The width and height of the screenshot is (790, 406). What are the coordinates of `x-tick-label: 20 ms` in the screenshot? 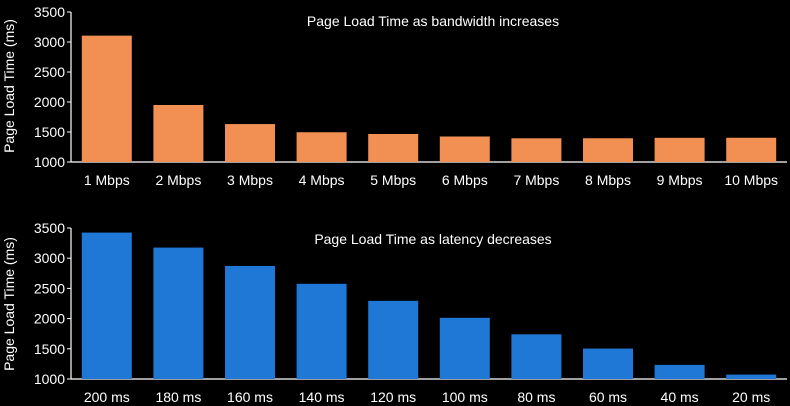 It's located at (751, 397).